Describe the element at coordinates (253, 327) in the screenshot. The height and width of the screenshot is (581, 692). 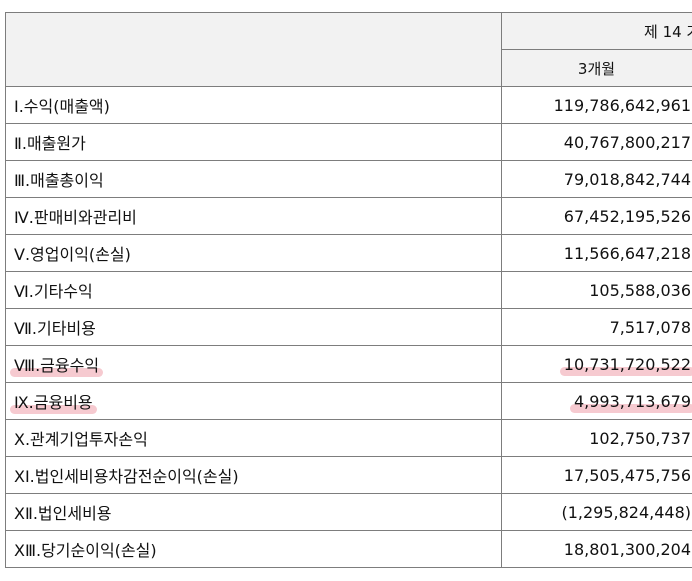
I see `row-label: Ⅶ.기타비용` at that location.